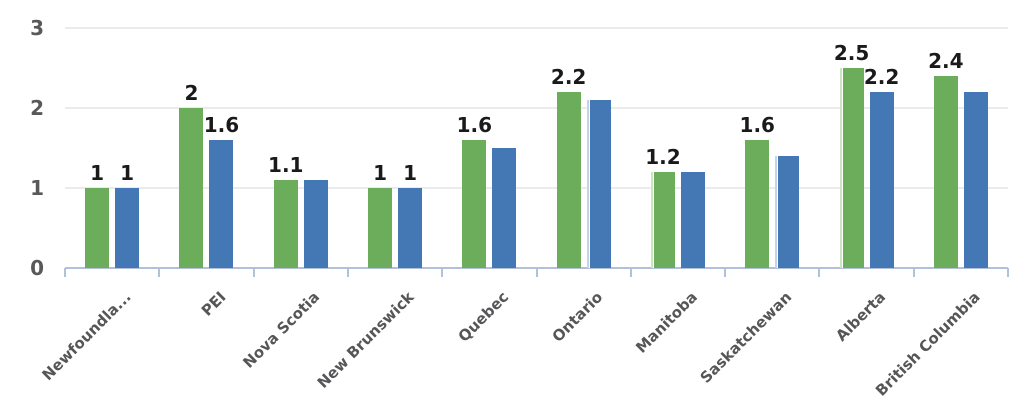 The image size is (1024, 413). What do you see at coordinates (410, 228) in the screenshot?
I see `bar-blue-new-brunswick` at bounding box center [410, 228].